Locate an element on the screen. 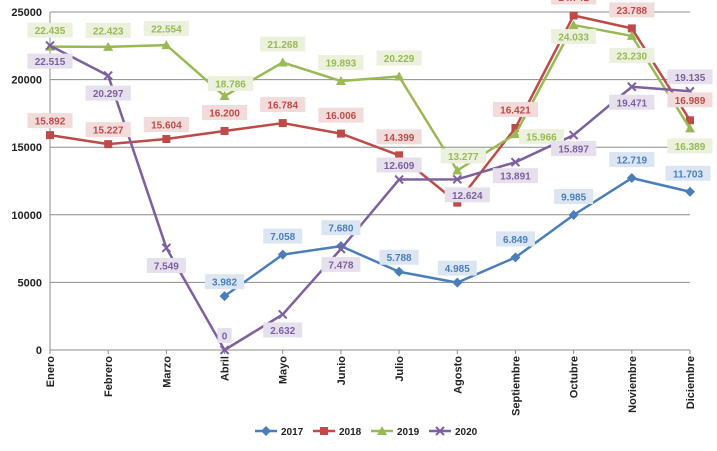 The image size is (717, 451). data-label-text: 15.892 is located at coordinates (50, 122).